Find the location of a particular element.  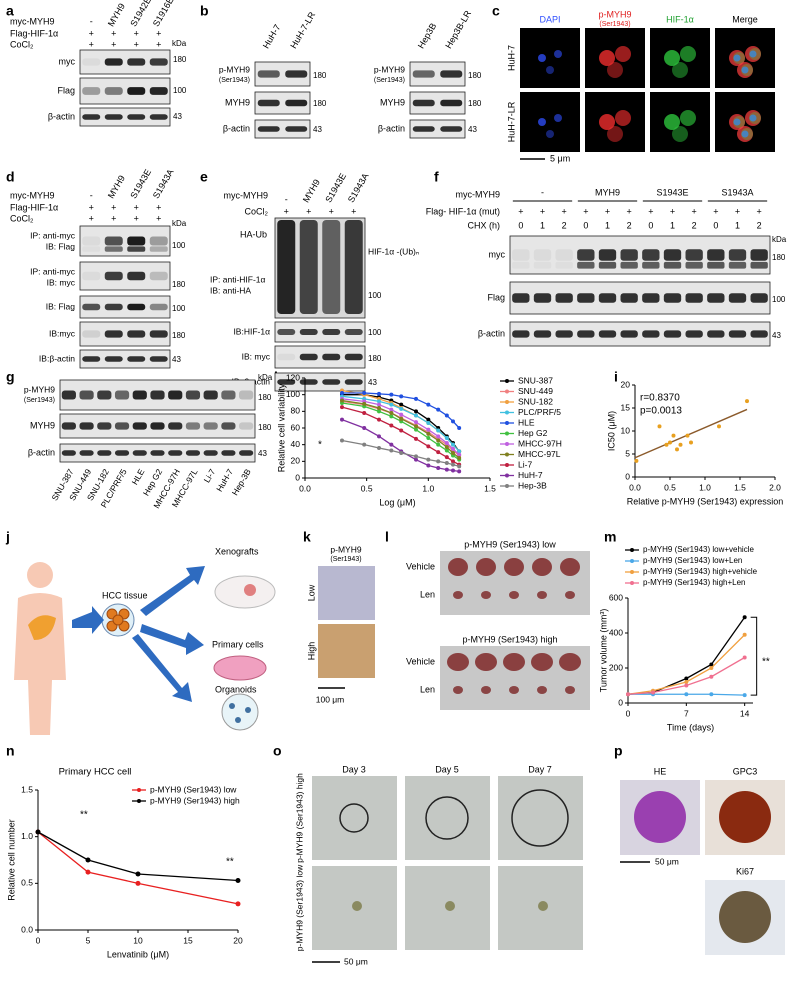

organoid-image is located at coordinates (354, 818).